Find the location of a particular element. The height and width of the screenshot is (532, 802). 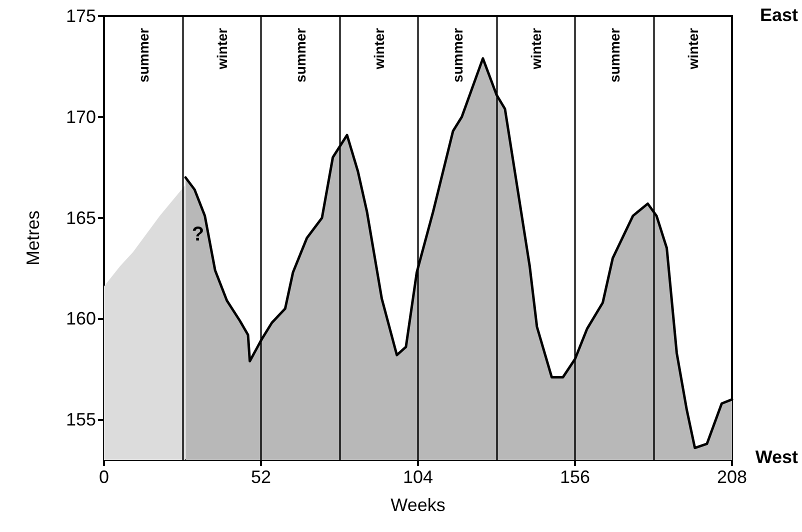

x-tick-label: 52 is located at coordinates (261, 477).